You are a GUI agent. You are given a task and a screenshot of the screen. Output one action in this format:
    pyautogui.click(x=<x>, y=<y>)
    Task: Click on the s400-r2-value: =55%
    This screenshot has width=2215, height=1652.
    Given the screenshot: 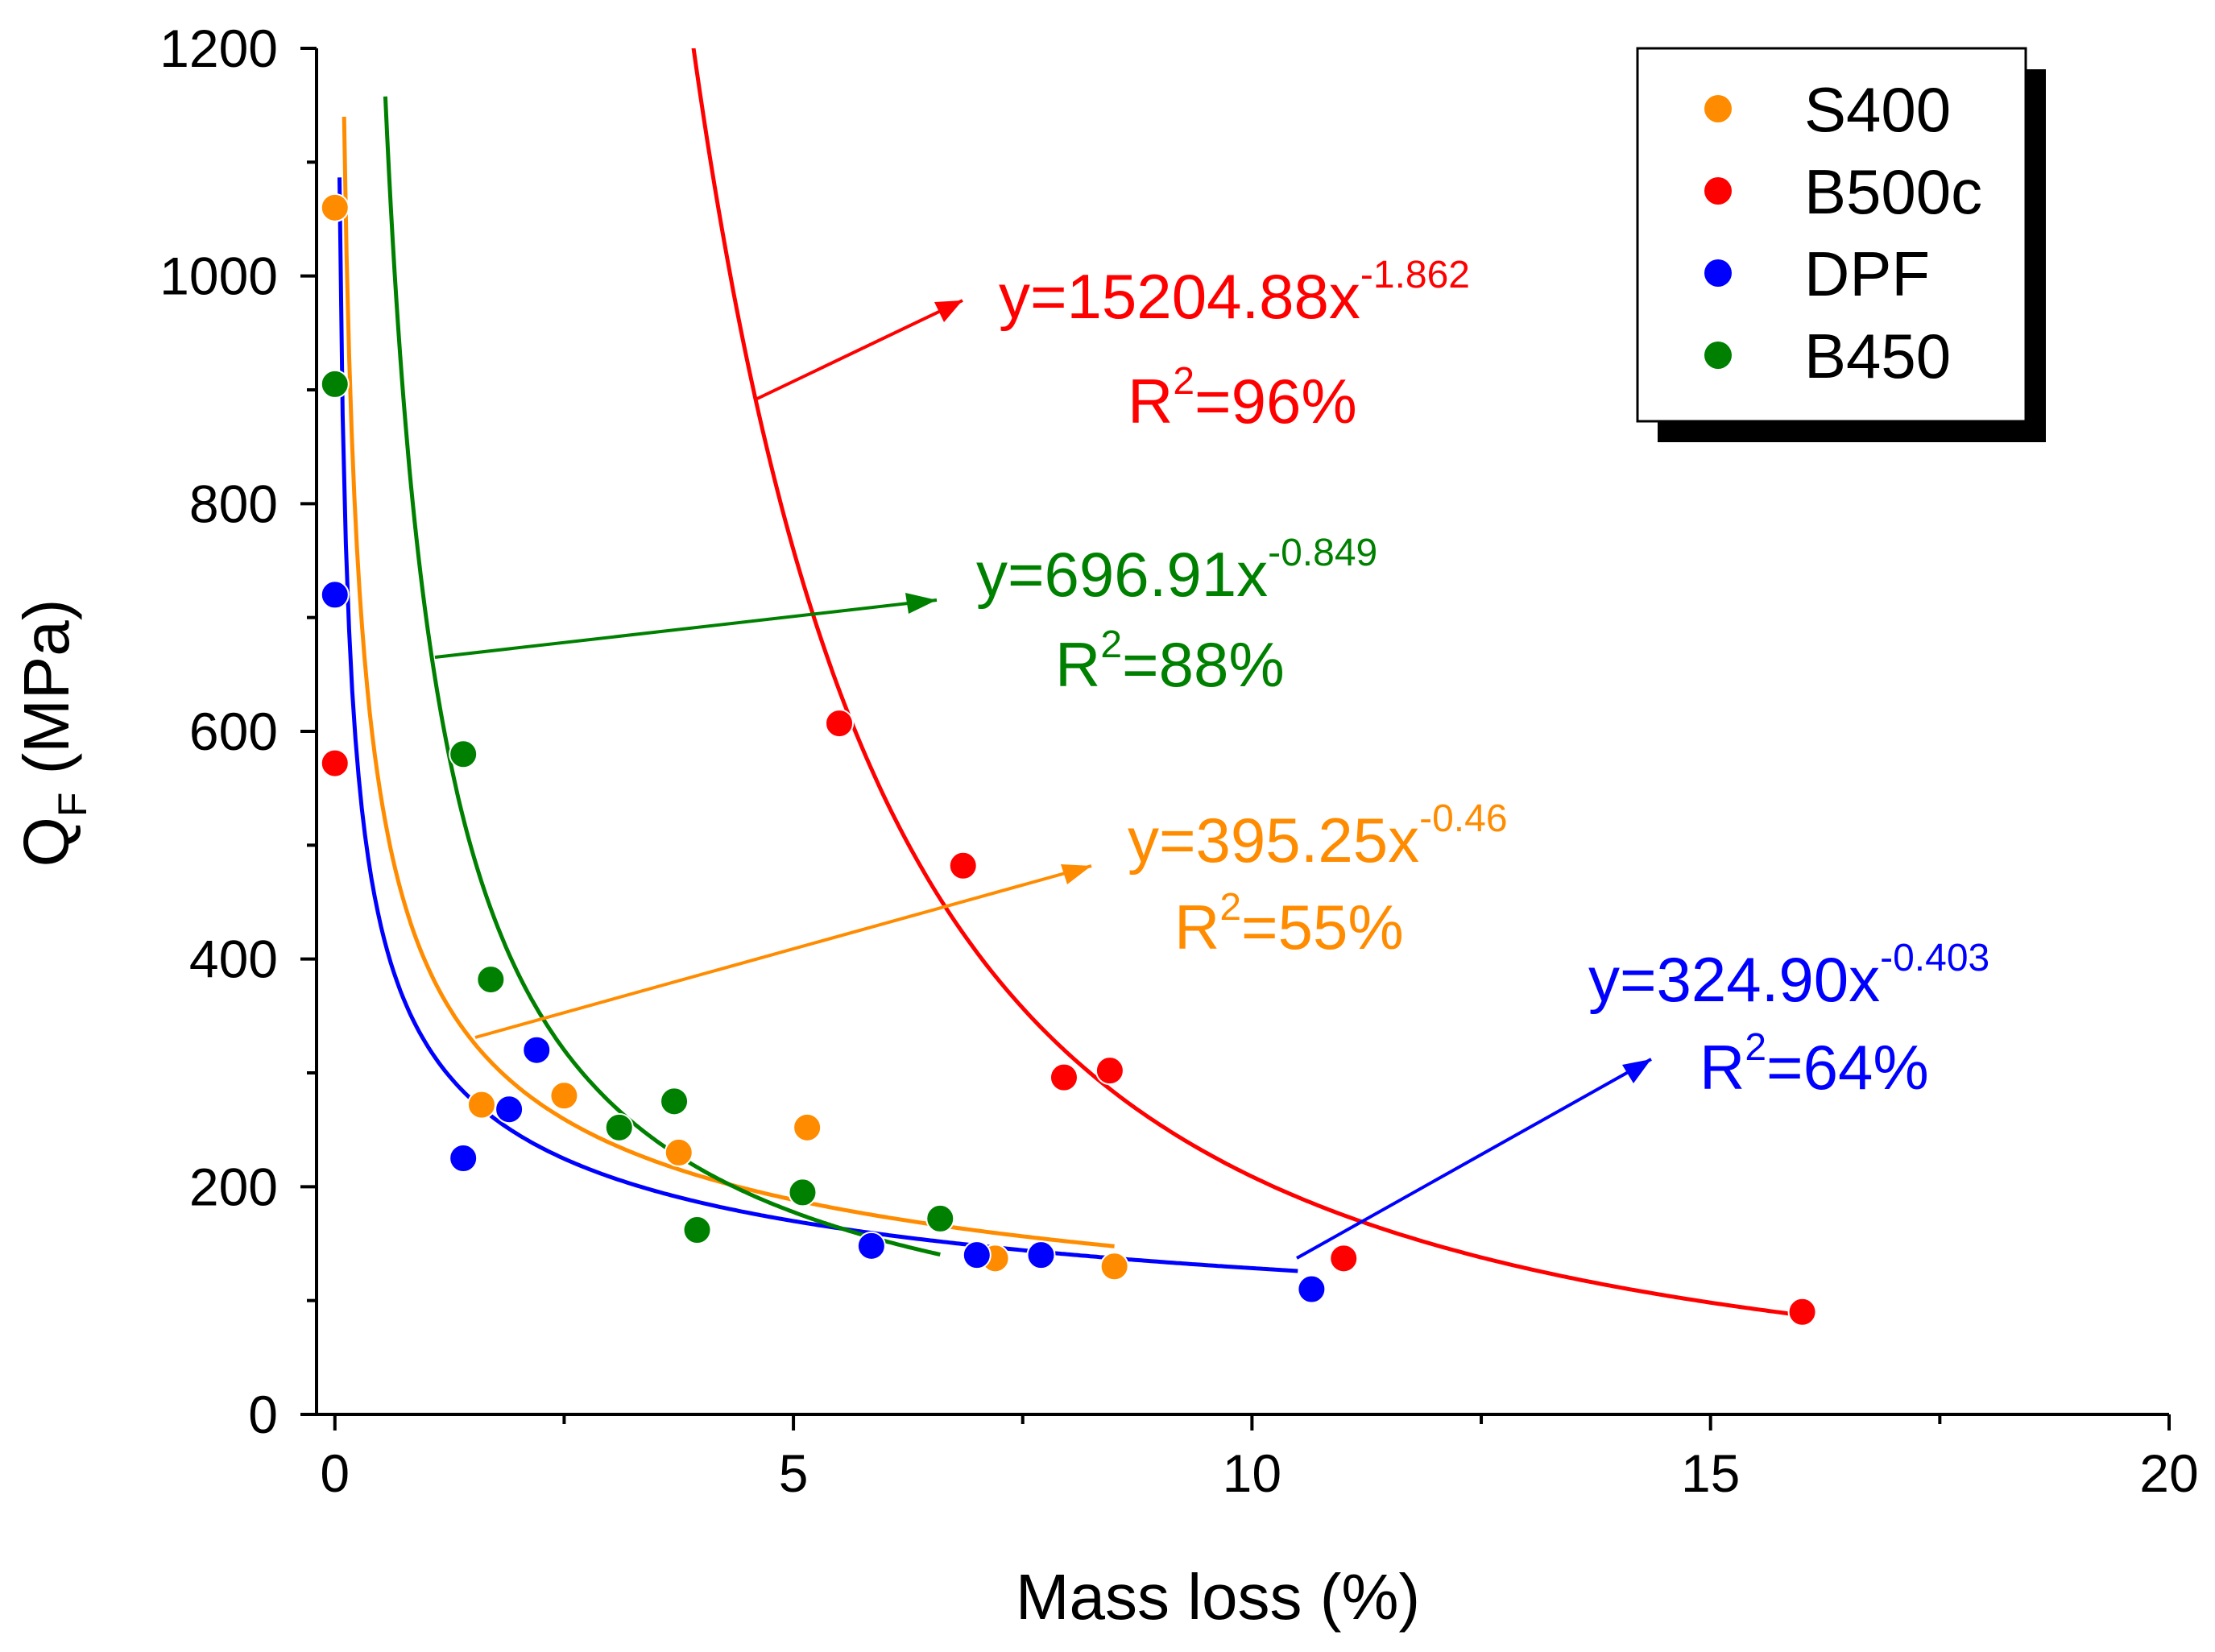 What is the action you would take?
    pyautogui.click(x=1322, y=928)
    